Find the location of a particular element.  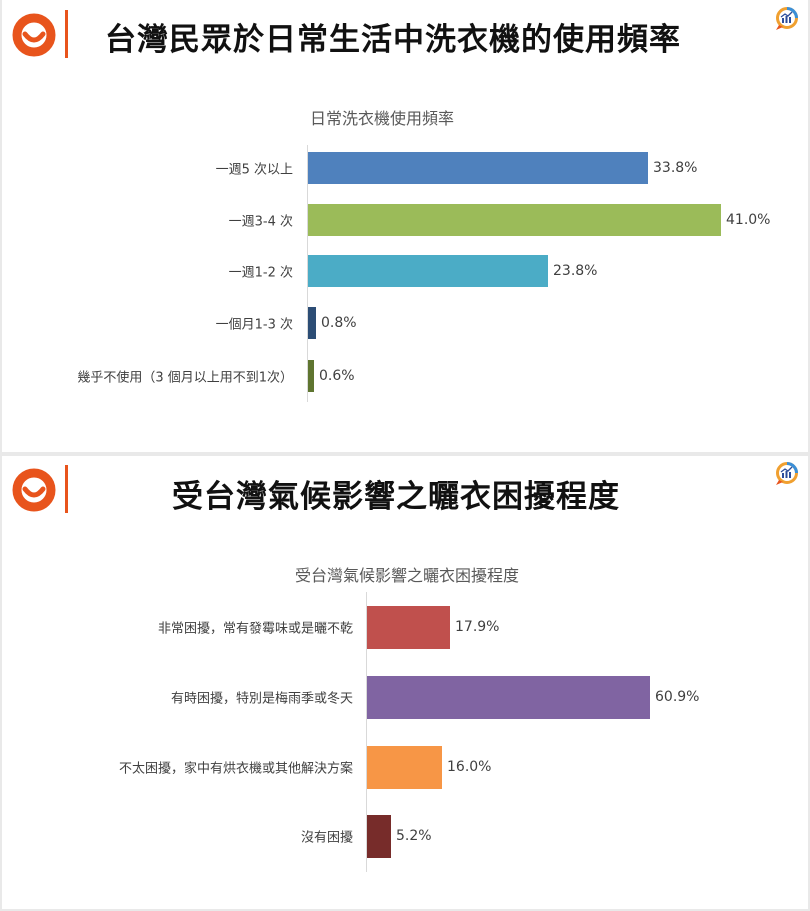

chart-title: 受台灣氣候影響之曬衣困擾程度 is located at coordinates (407, 575).